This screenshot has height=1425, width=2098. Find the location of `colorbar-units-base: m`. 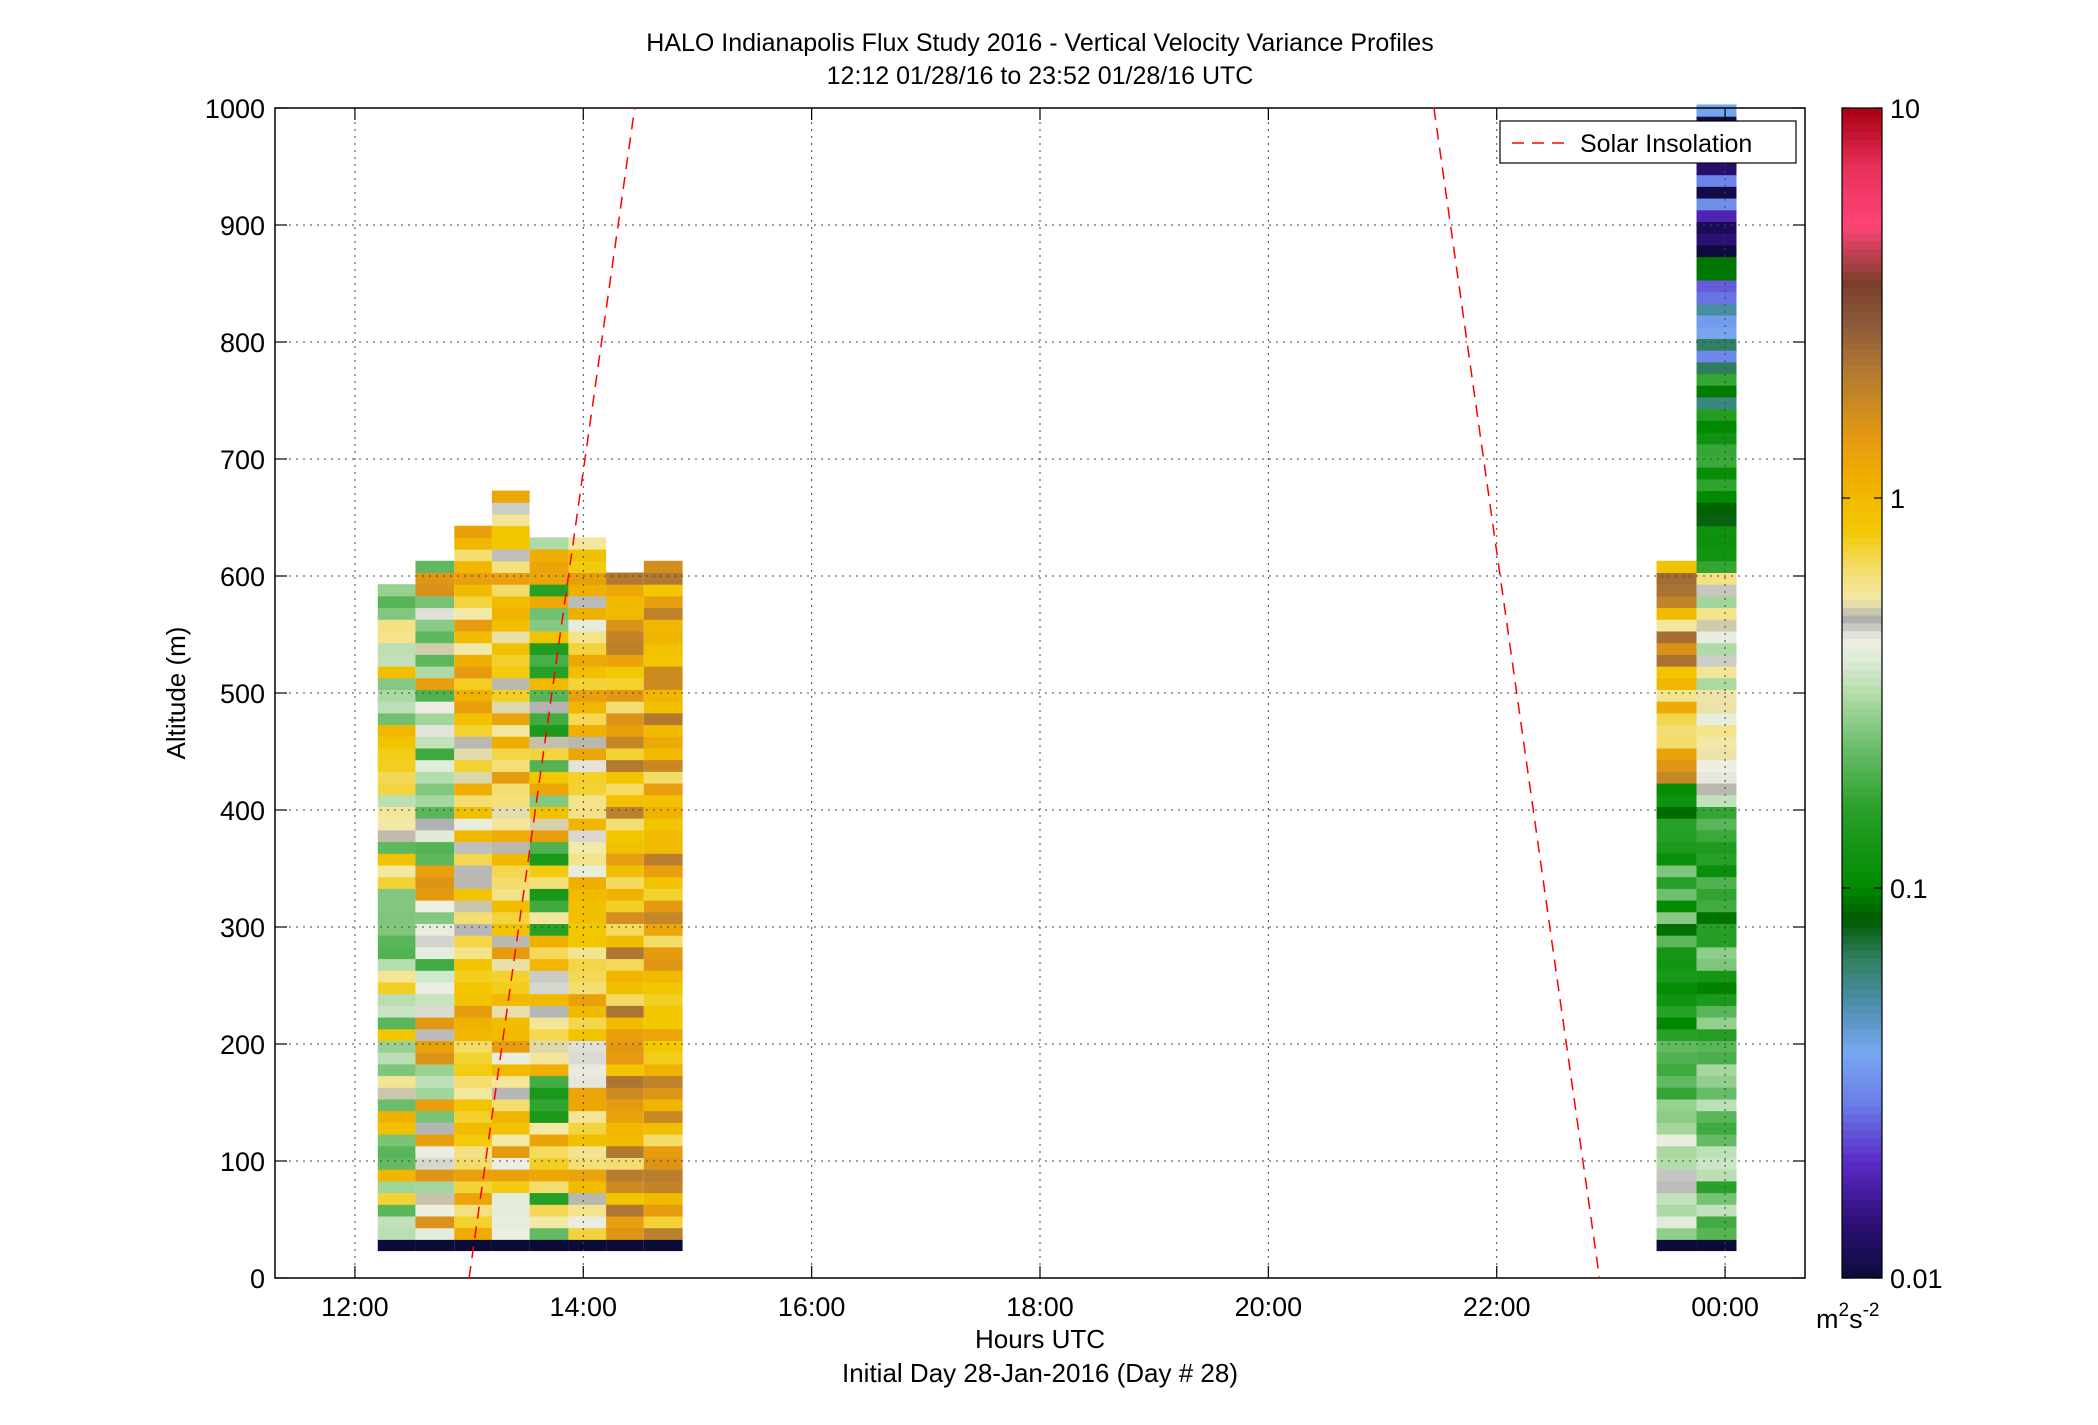

colorbar-units-base: m is located at coordinates (1827, 1319).